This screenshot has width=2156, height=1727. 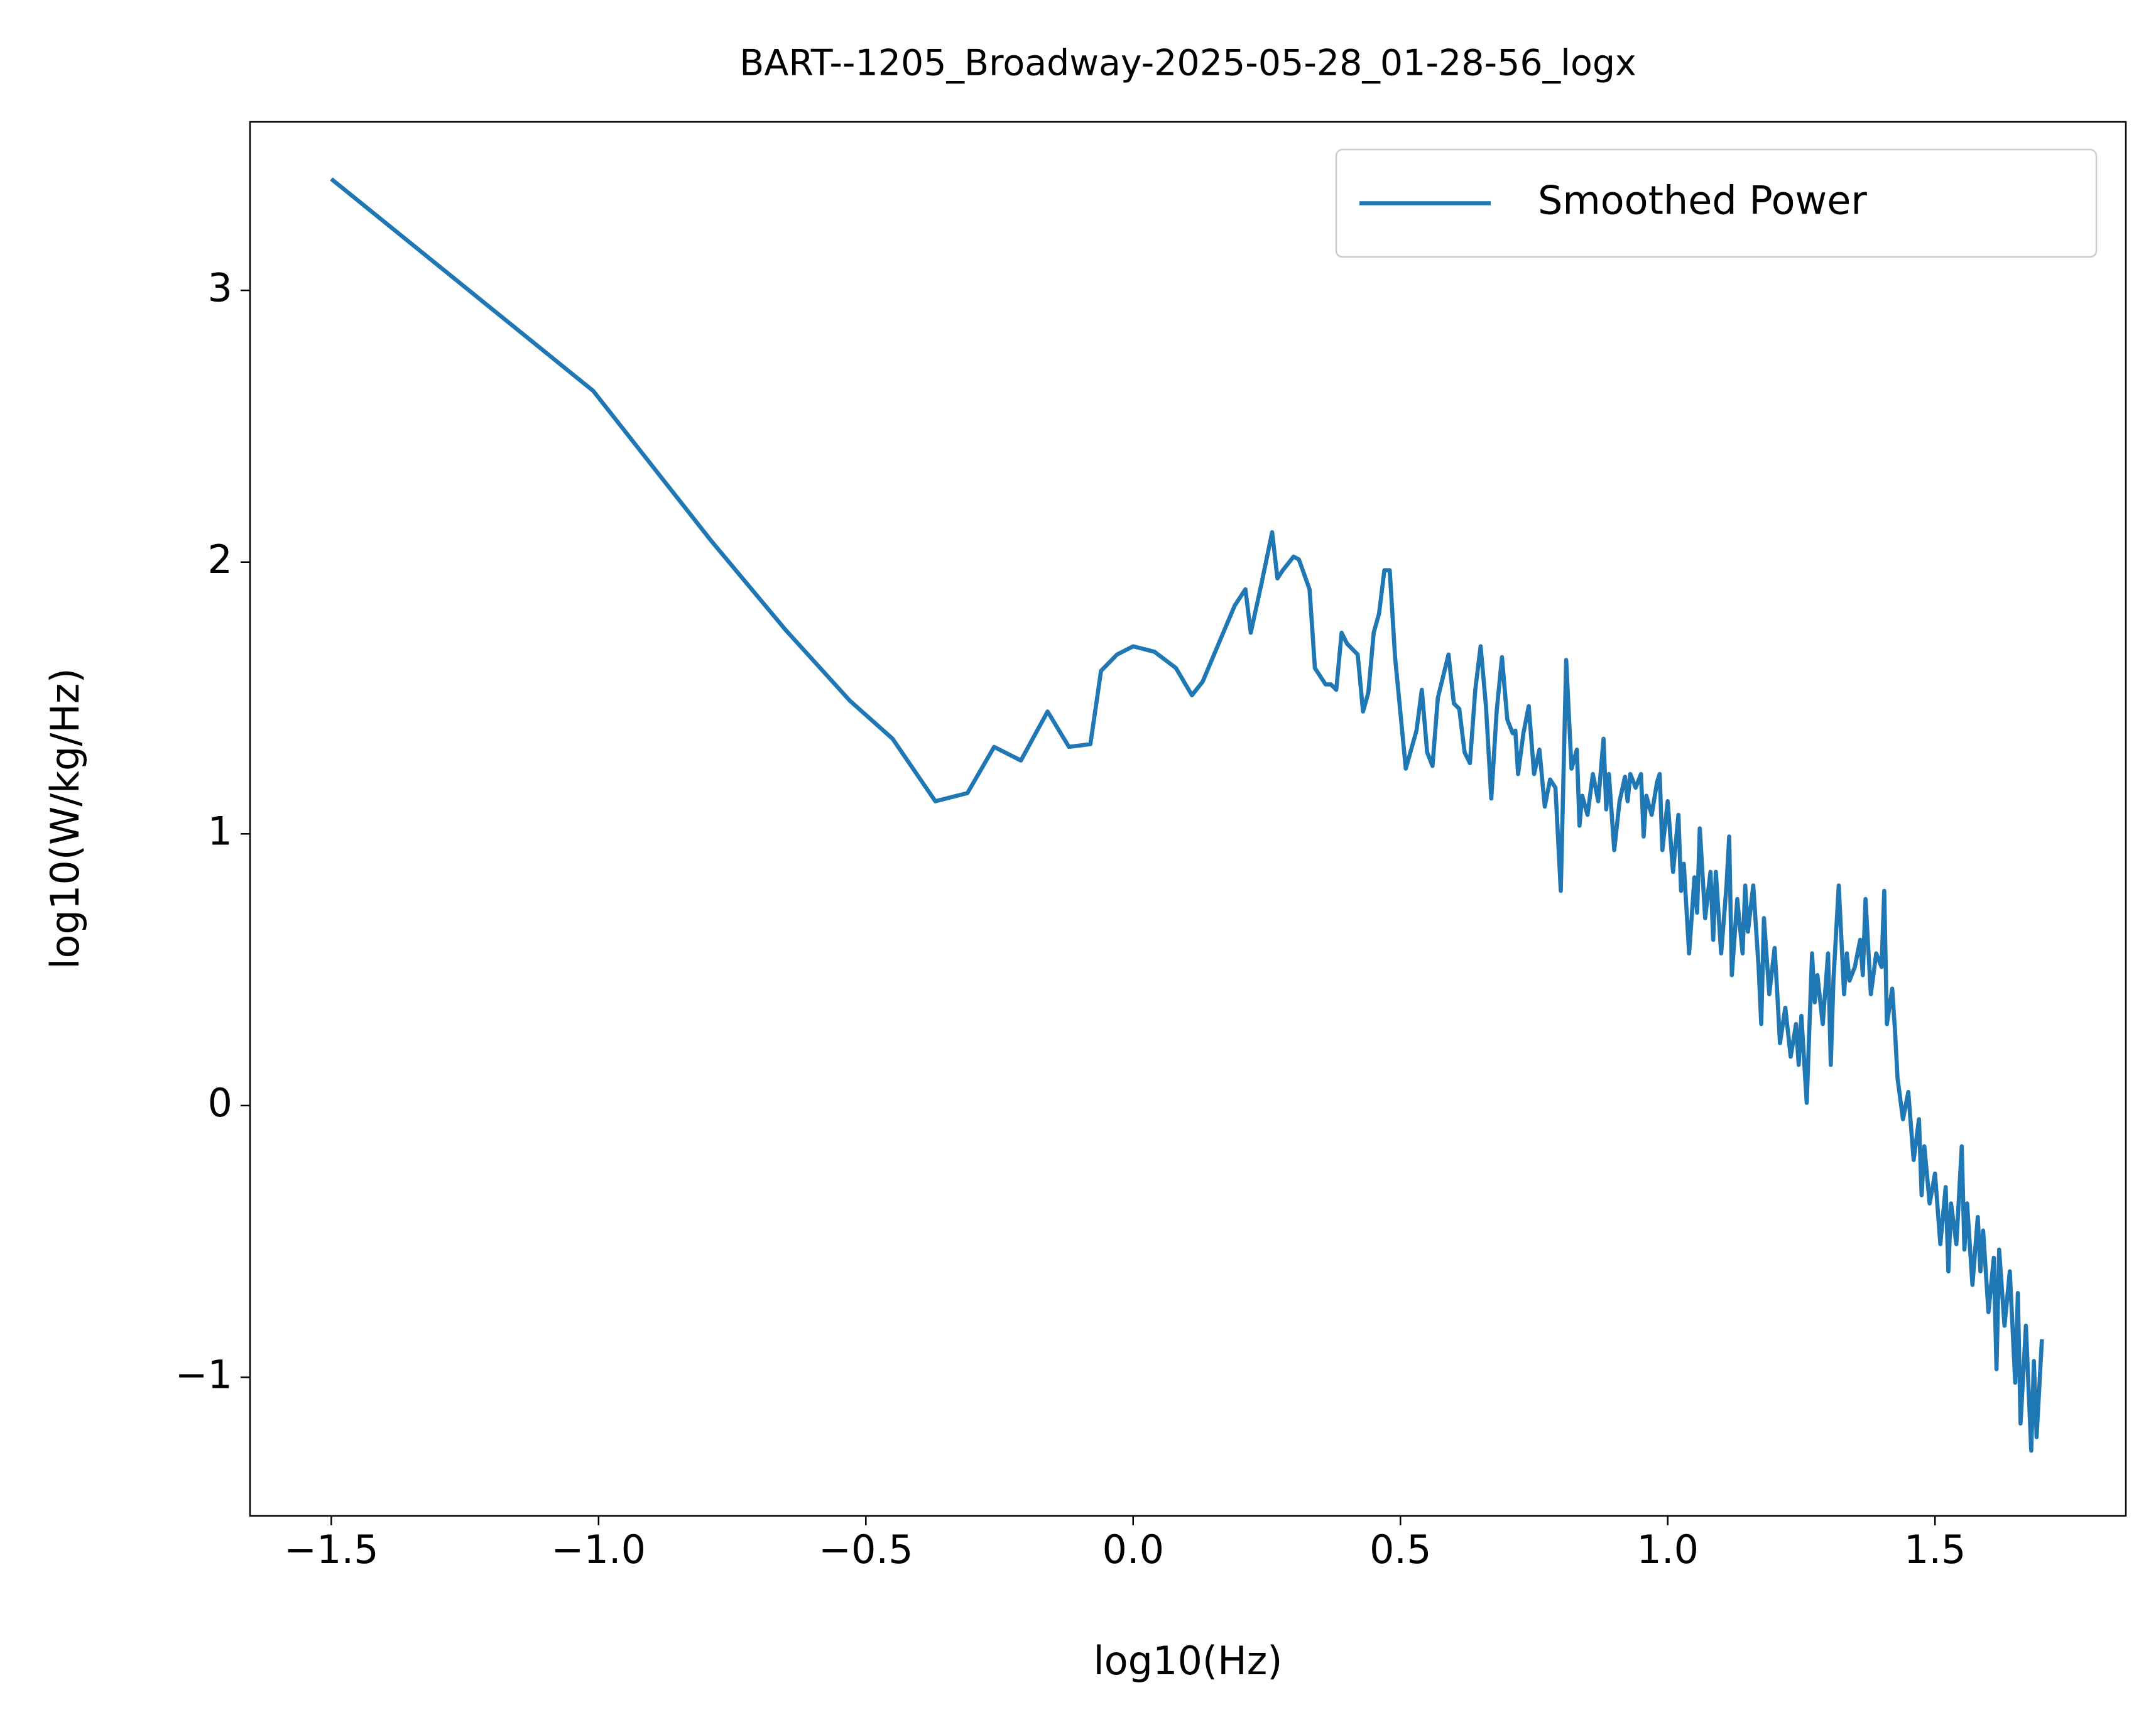 I want to click on legend-box, so click(x=1716, y=203).